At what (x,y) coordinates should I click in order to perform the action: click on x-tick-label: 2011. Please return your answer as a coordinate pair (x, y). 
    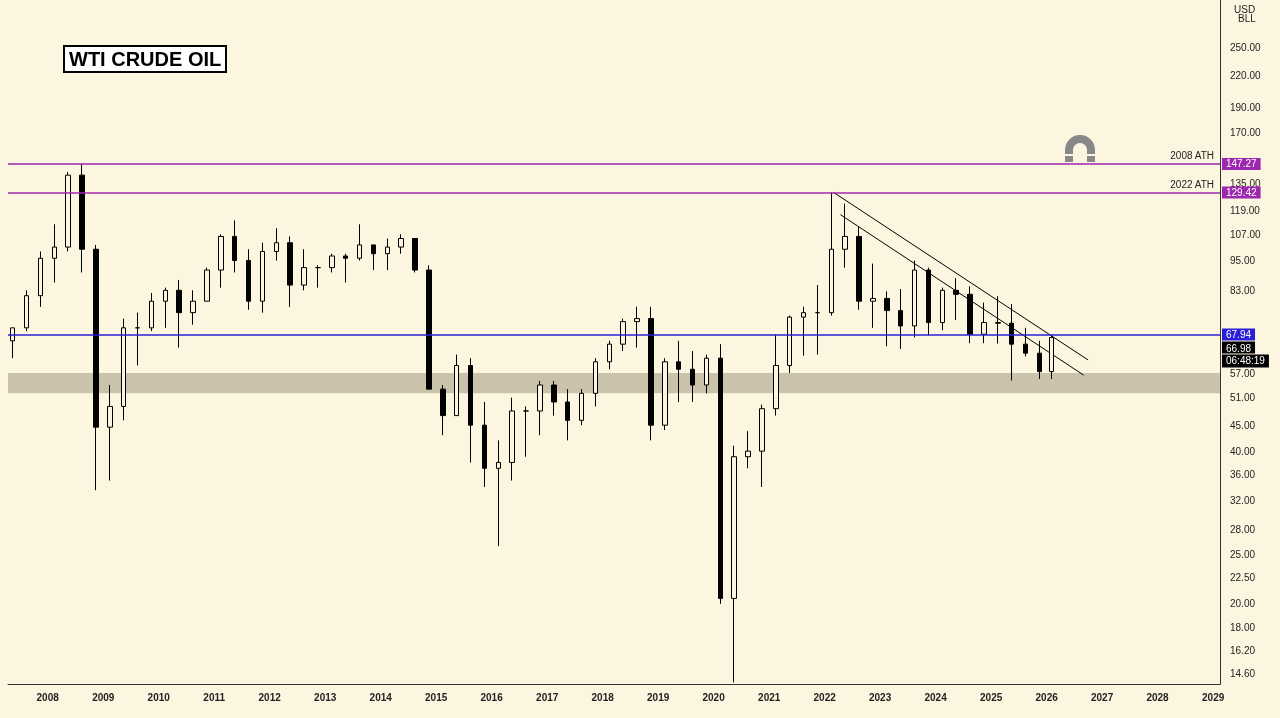
    Looking at the image, I should click on (214, 697).